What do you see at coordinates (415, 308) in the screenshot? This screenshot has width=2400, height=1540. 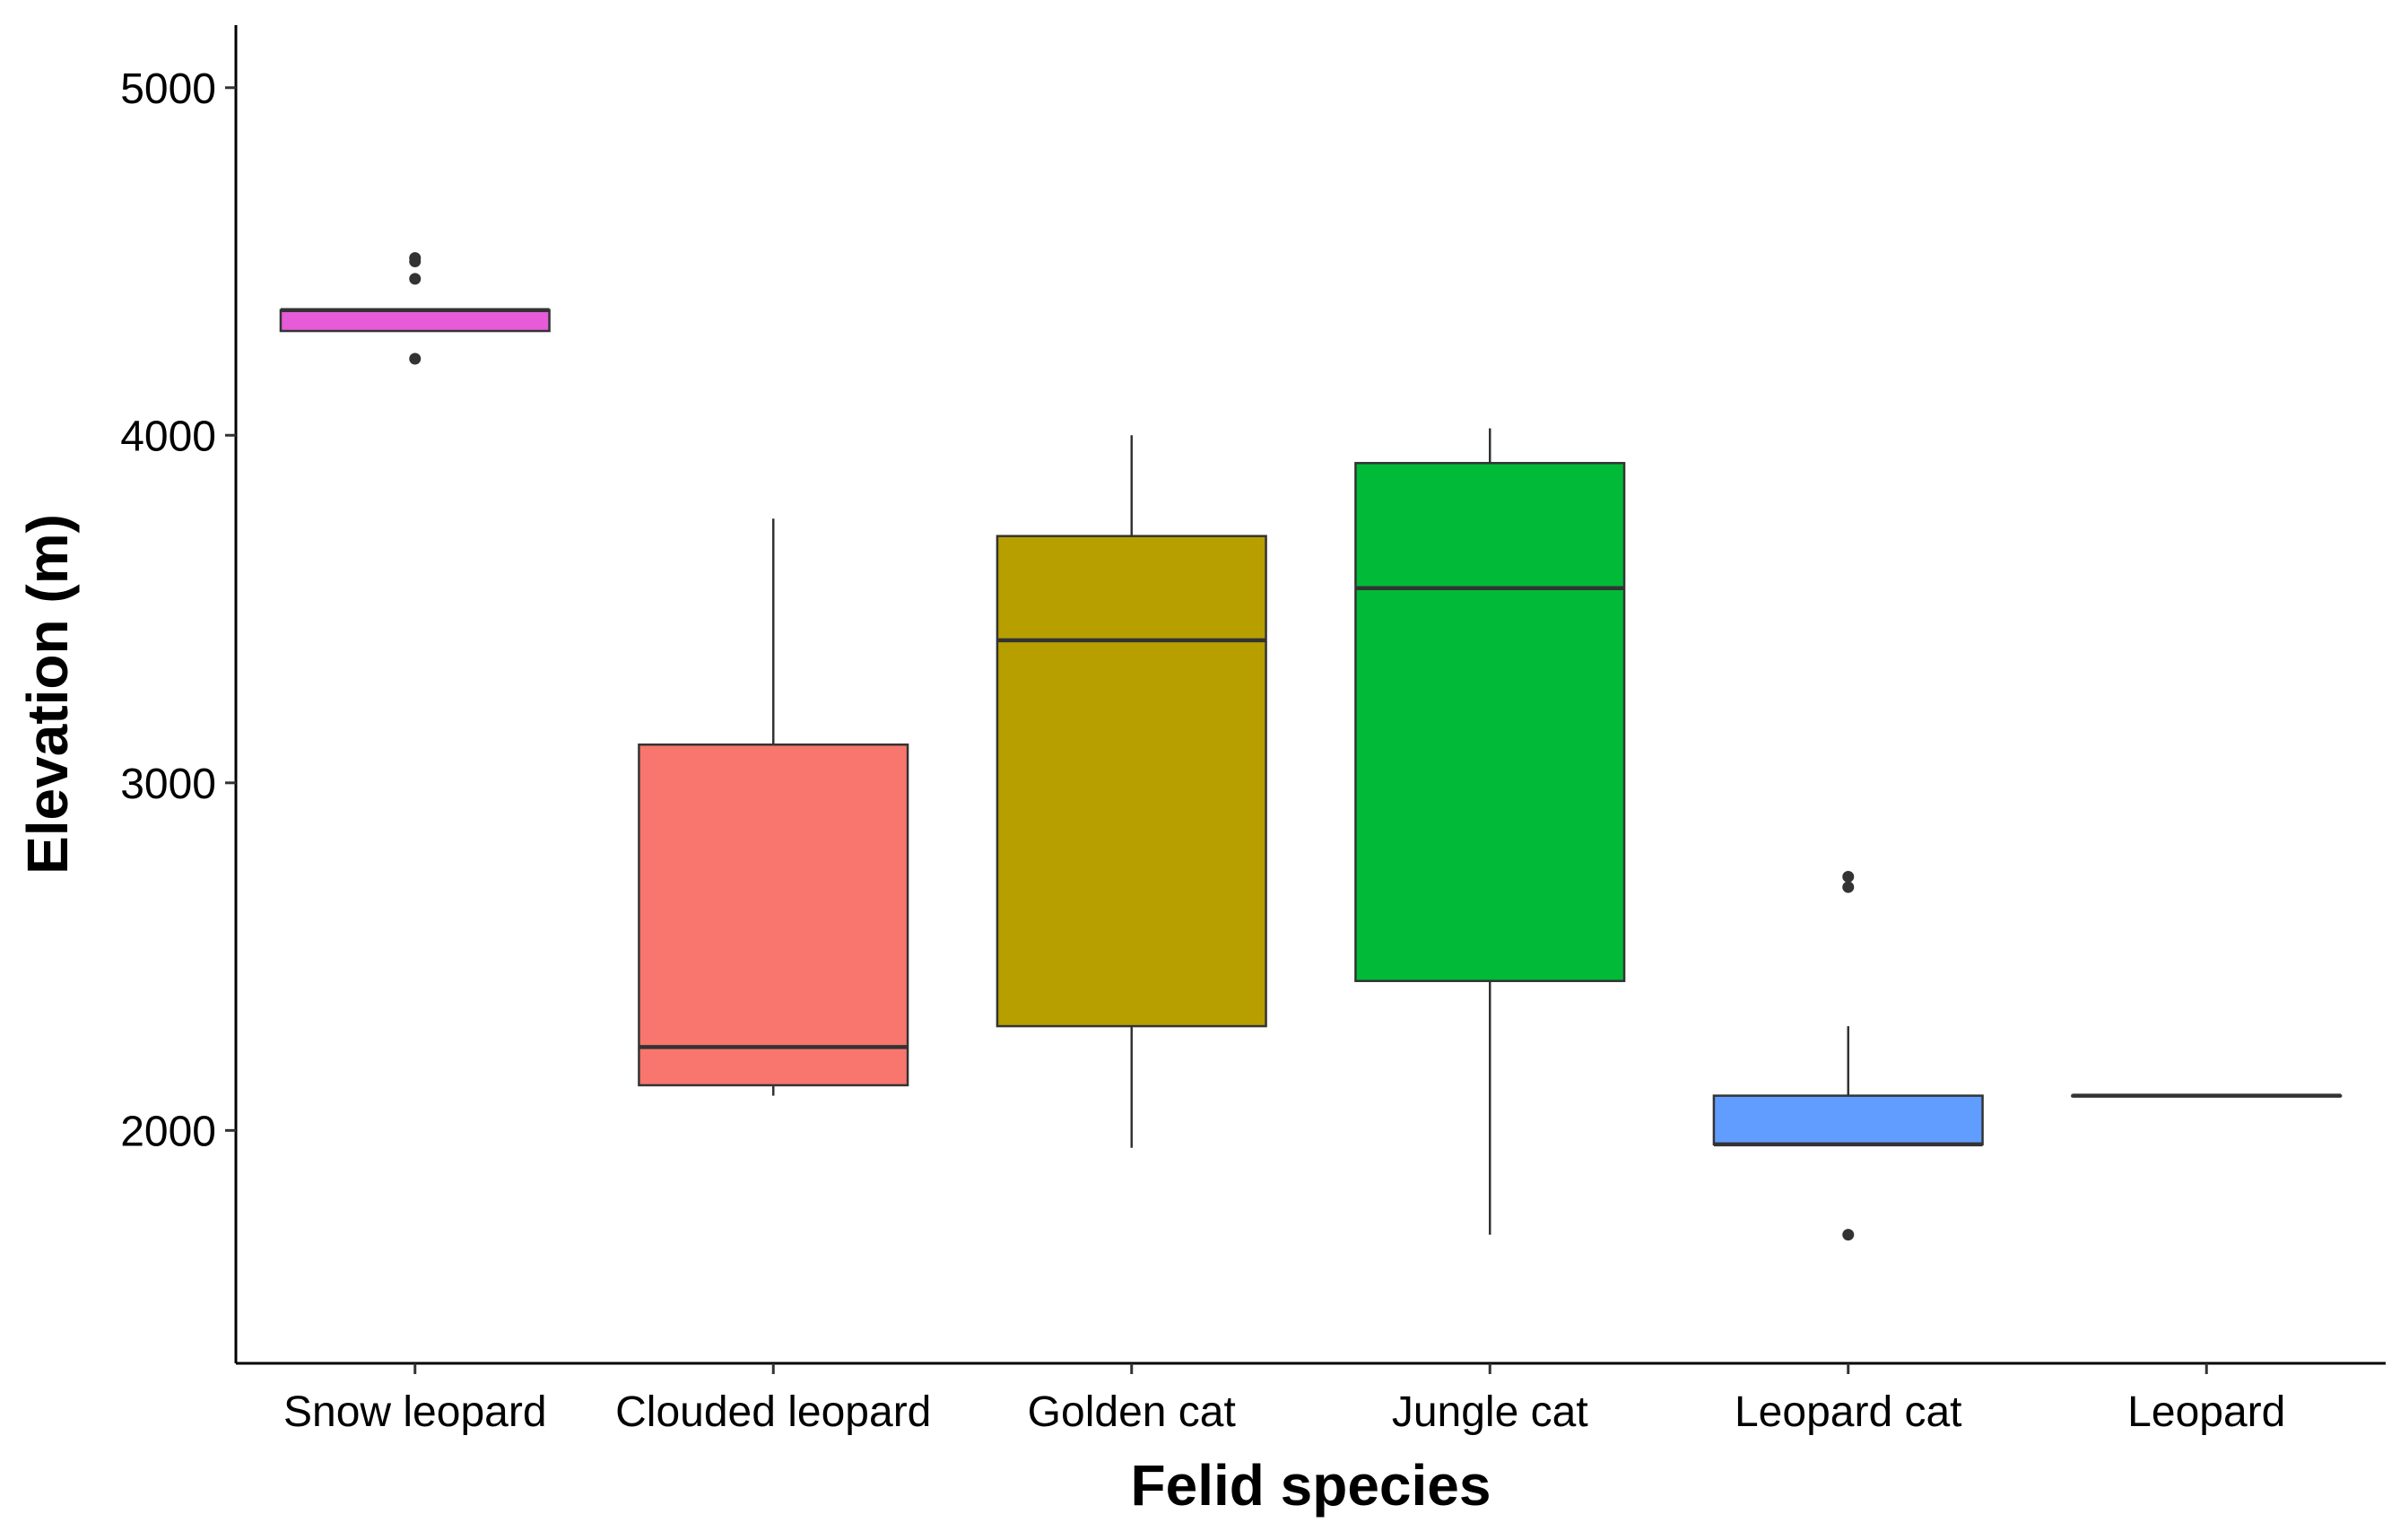 I see `box-group-snow-leopard` at bounding box center [415, 308].